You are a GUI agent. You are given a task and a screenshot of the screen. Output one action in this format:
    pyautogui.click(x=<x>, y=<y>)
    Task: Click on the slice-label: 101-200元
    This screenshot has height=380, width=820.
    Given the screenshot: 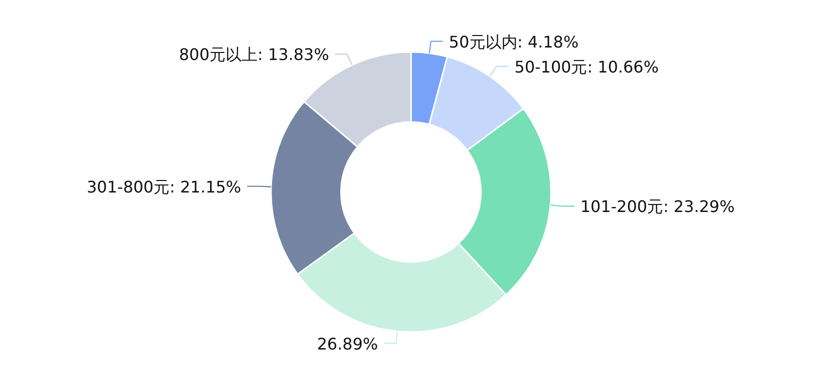 What is the action you would take?
    pyautogui.click(x=622, y=206)
    